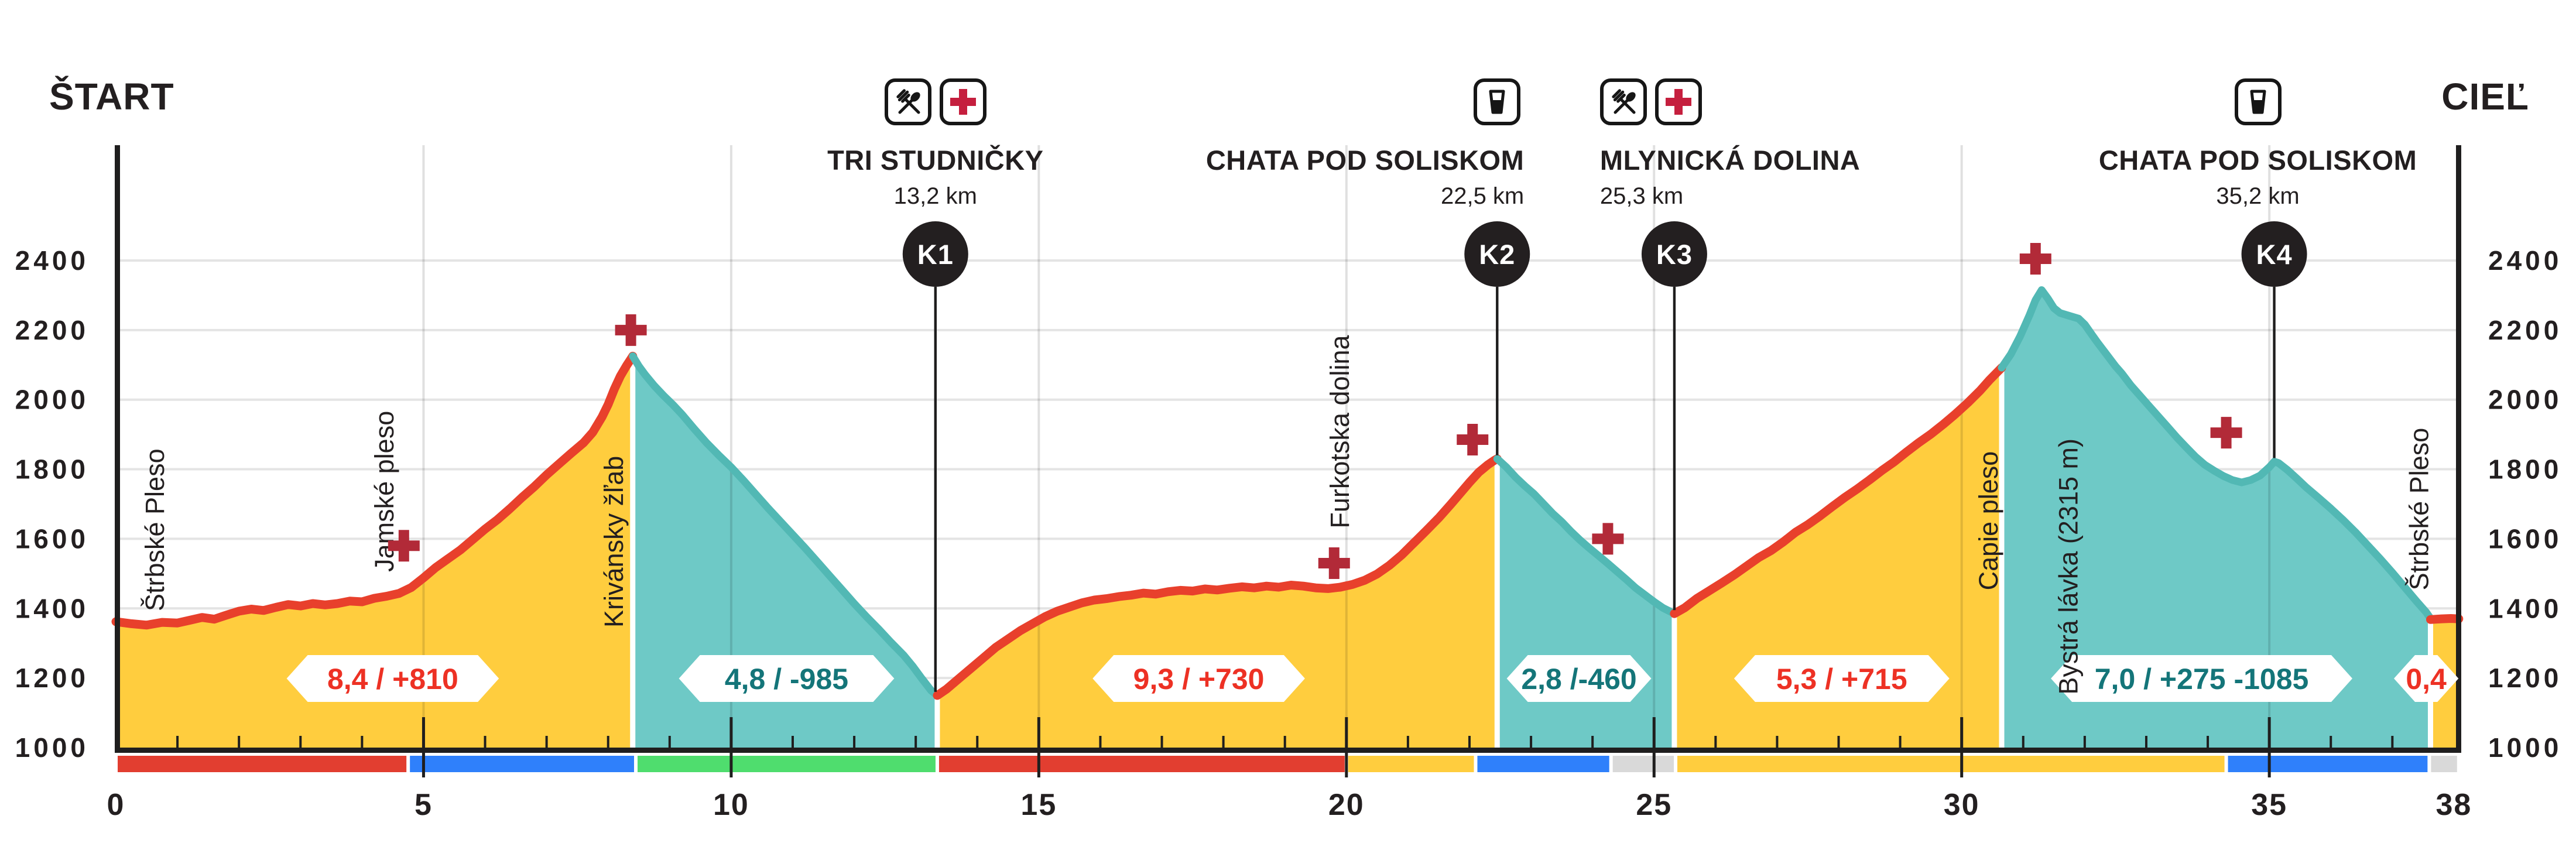 Image resolution: width=2576 pixels, height=843 pixels. I want to click on y-tick-left-2000: 2000, so click(52, 400).